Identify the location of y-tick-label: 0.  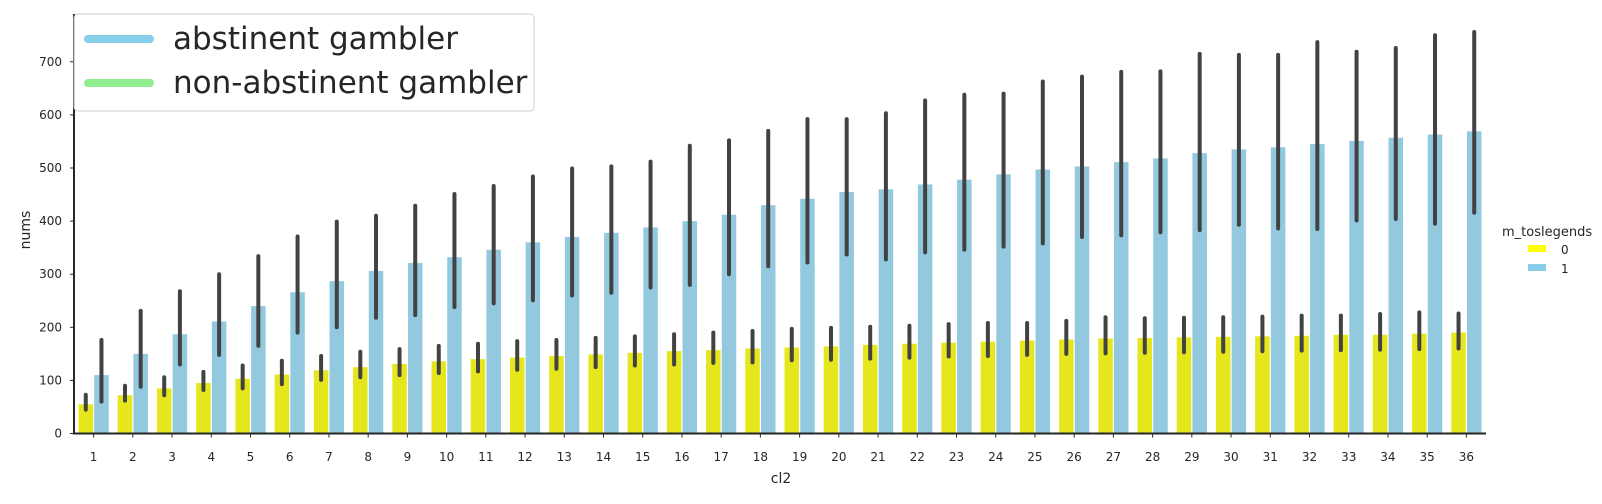
(58, 434).